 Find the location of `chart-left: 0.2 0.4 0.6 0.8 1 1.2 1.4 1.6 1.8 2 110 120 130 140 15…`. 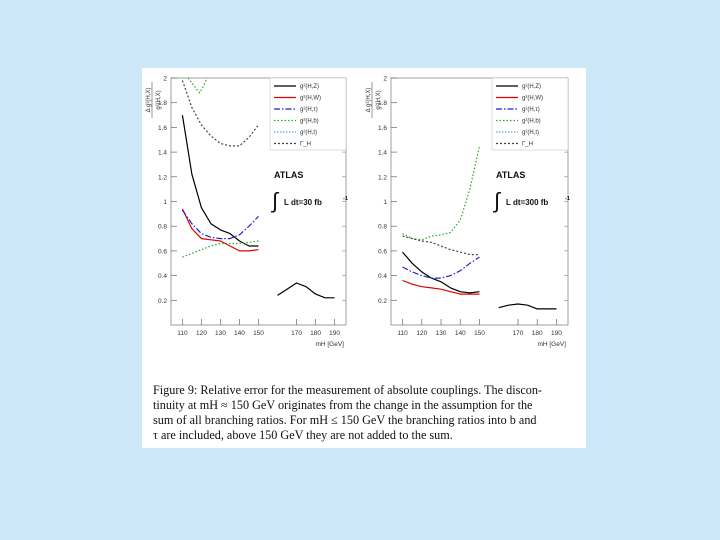

chart-left: 0.2 0.4 0.6 0.8 1 1.2 1.4 1.6 1.8 2 110 120 130 140 15… is located at coordinates (247, 212).